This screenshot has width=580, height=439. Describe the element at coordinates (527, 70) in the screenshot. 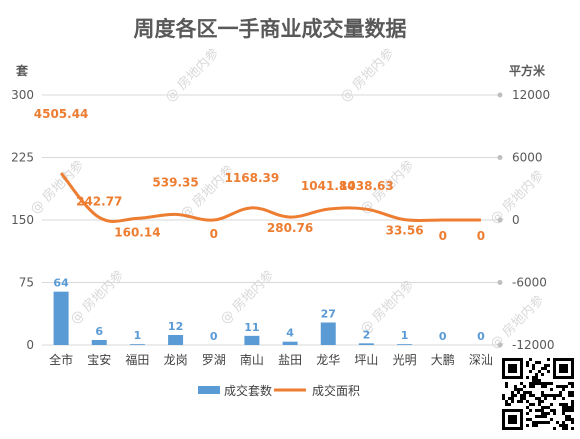

I see `right-axis-unit: 平方米` at that location.